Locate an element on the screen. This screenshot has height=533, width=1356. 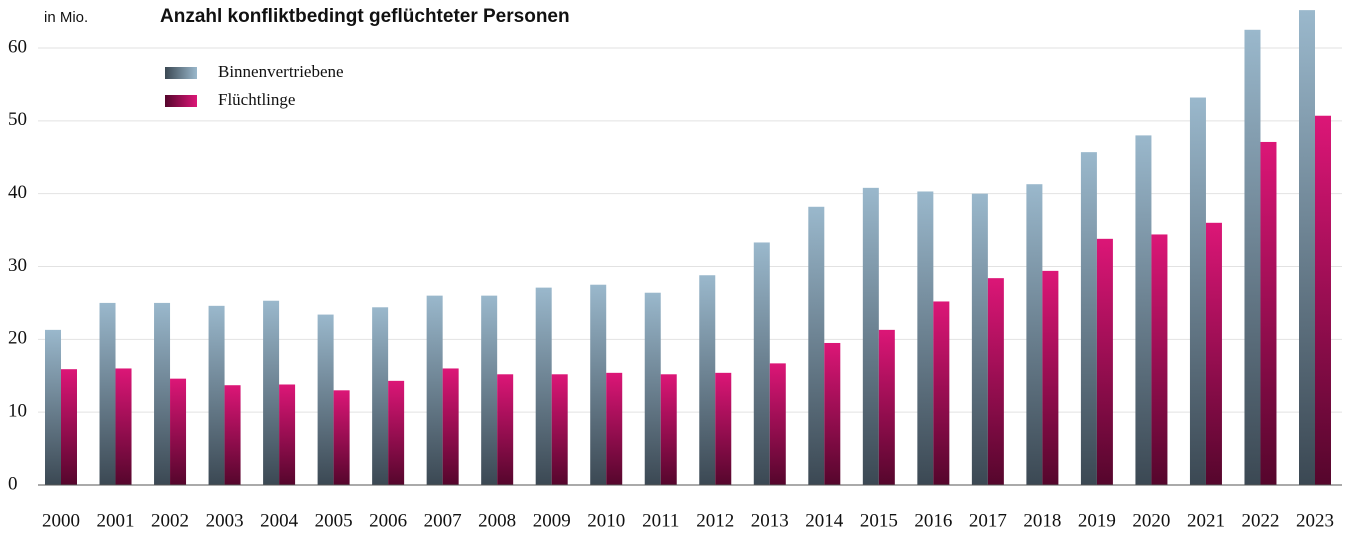
x-tick-label: 2011 is located at coordinates (660, 520).